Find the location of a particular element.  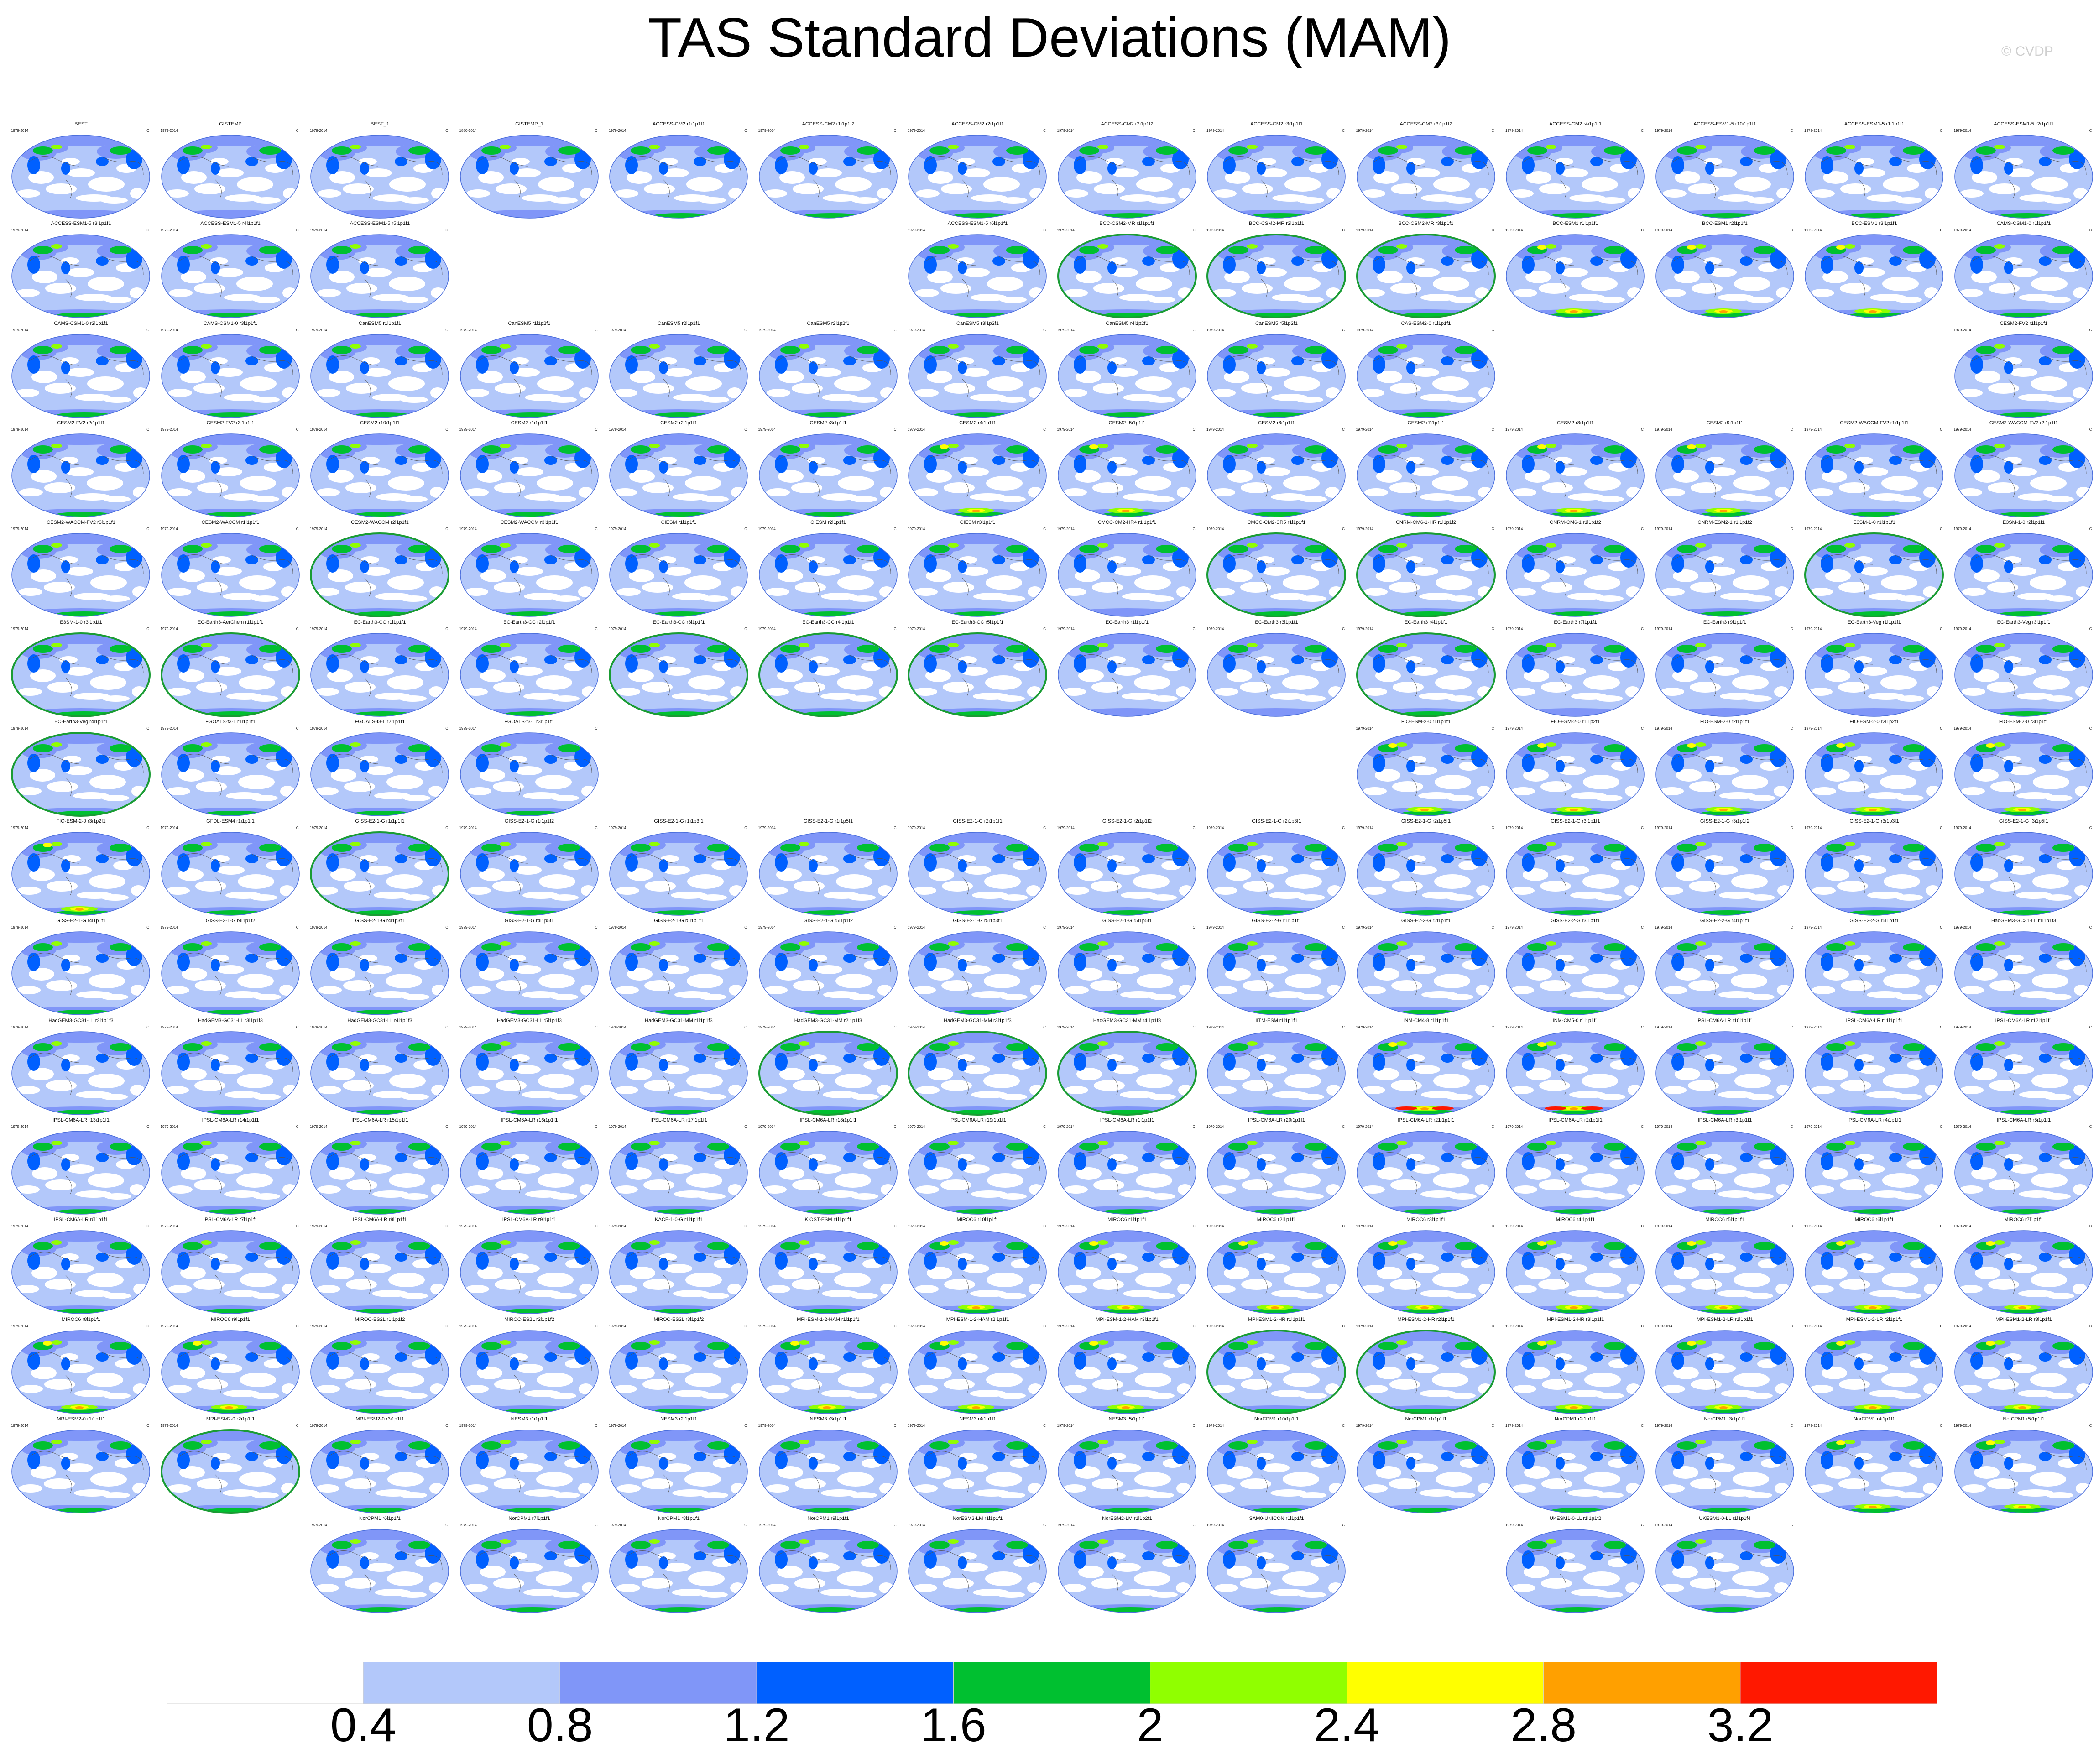

panel-title: CanESM5 r2i1p2f1 is located at coordinates (828, 323).